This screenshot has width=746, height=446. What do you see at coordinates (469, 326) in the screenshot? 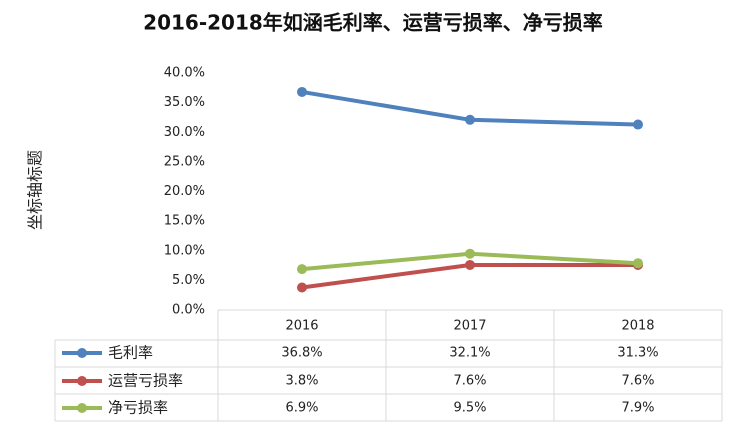
I see `x-tick-label: 2017` at bounding box center [469, 326].